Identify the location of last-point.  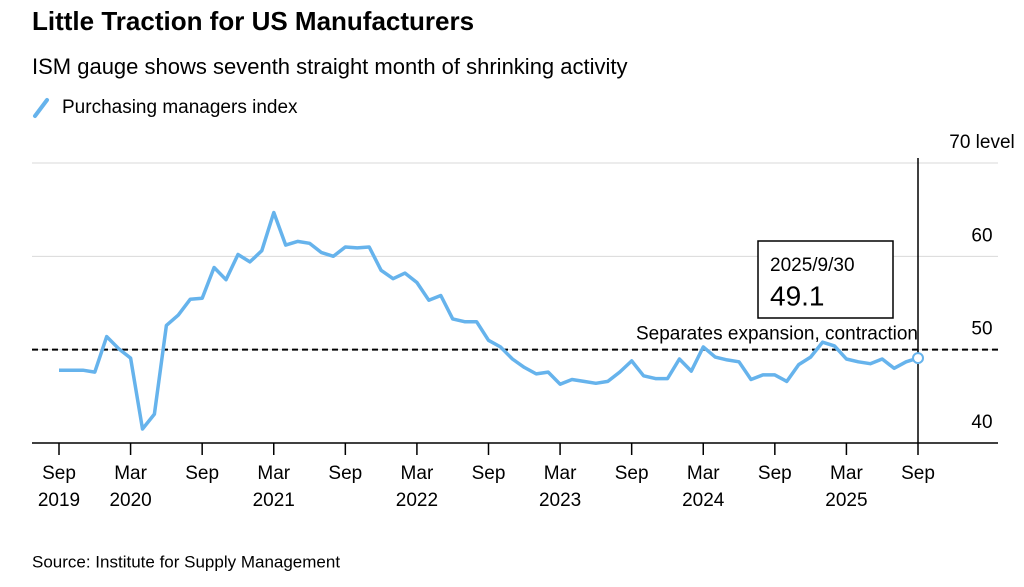
(918, 358).